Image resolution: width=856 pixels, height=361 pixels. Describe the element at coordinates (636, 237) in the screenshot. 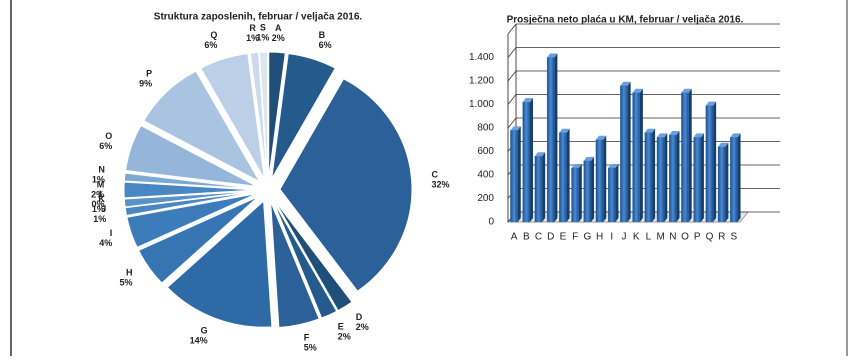

I see `x-tick-label: K` at that location.